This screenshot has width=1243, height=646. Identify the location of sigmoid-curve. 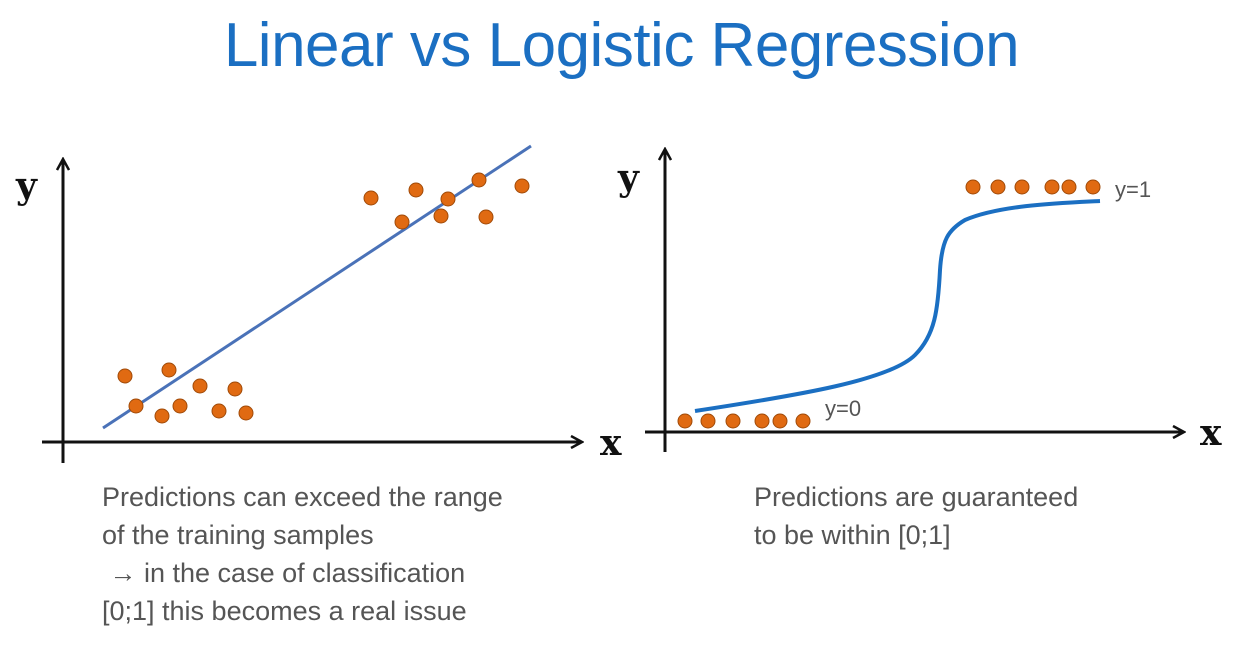
(897, 306).